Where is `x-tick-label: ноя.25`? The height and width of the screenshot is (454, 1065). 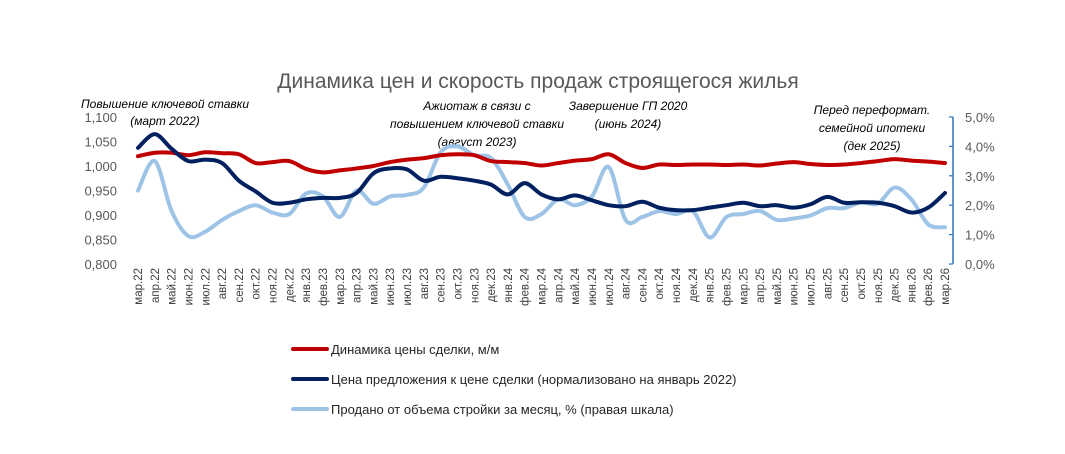
x-tick-label: ноя.25 is located at coordinates (879, 285).